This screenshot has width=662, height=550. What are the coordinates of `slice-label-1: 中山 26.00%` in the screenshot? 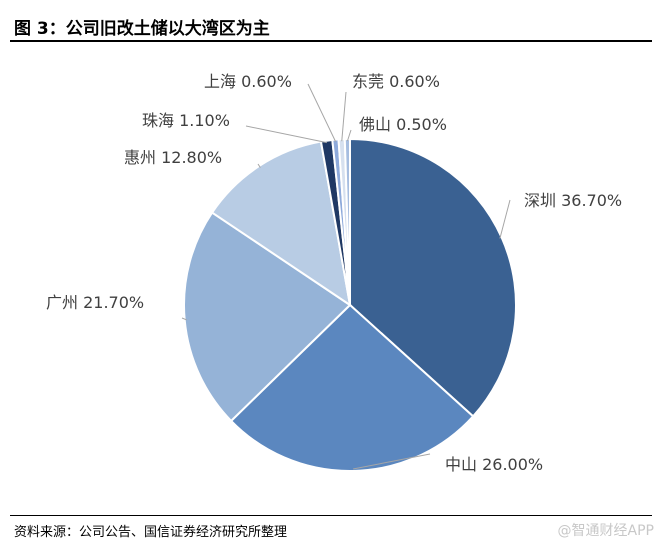 It's located at (494, 464).